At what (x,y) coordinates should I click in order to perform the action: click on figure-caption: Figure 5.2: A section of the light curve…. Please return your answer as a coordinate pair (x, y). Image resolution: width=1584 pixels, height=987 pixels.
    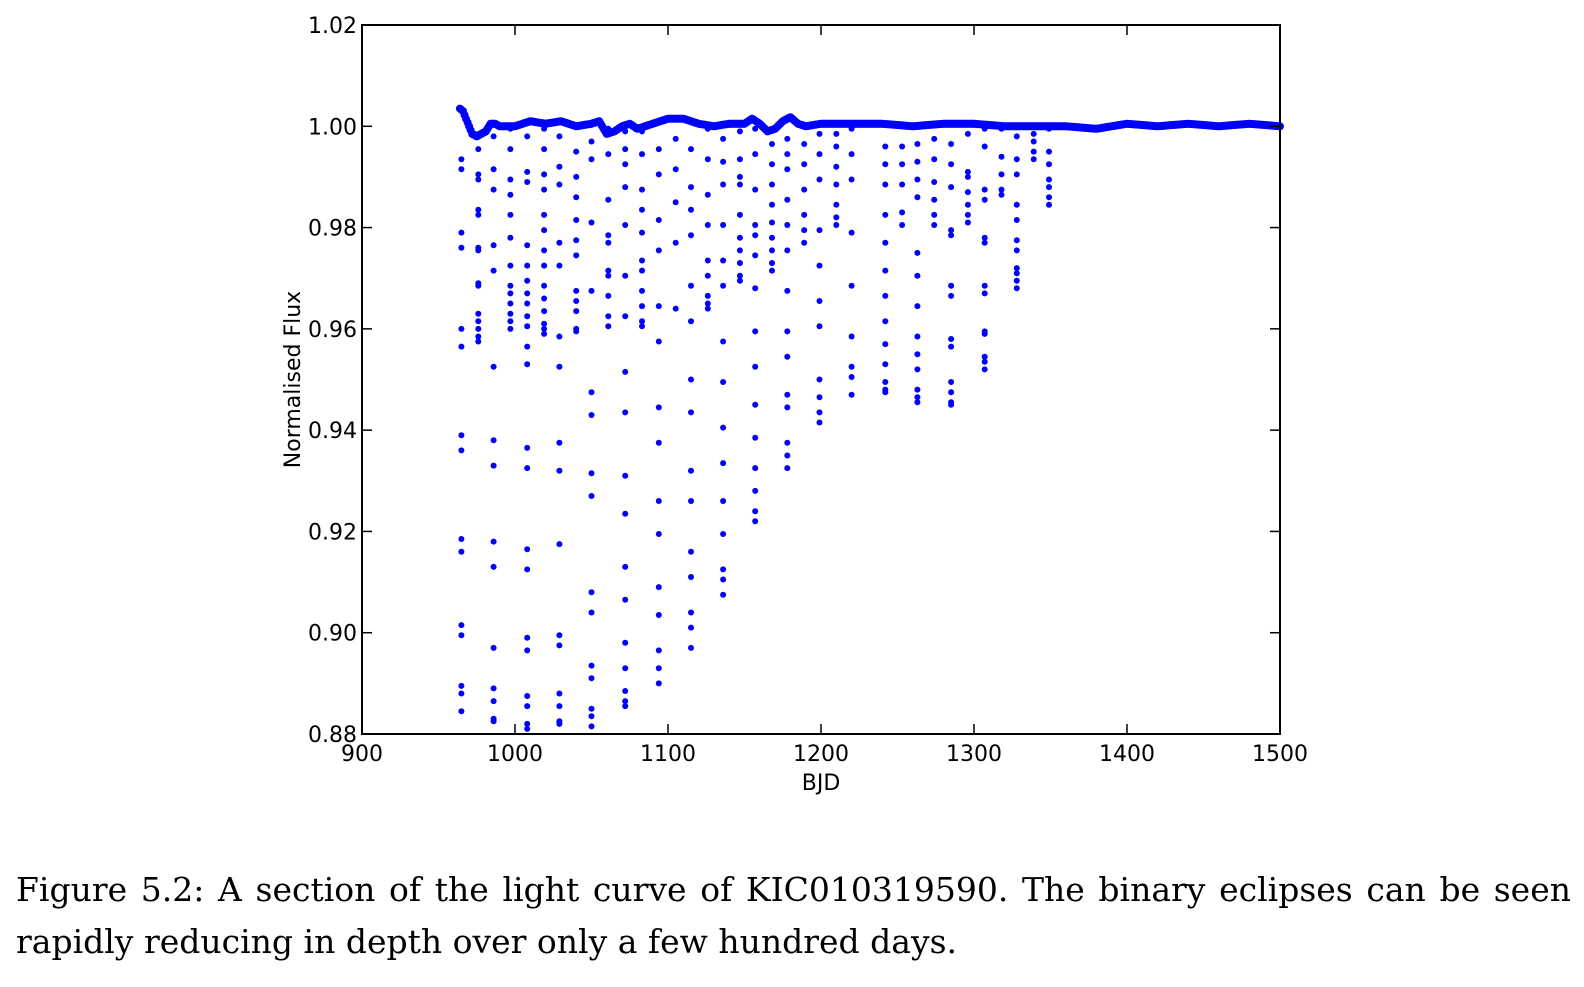
    Looking at the image, I should click on (793, 915).